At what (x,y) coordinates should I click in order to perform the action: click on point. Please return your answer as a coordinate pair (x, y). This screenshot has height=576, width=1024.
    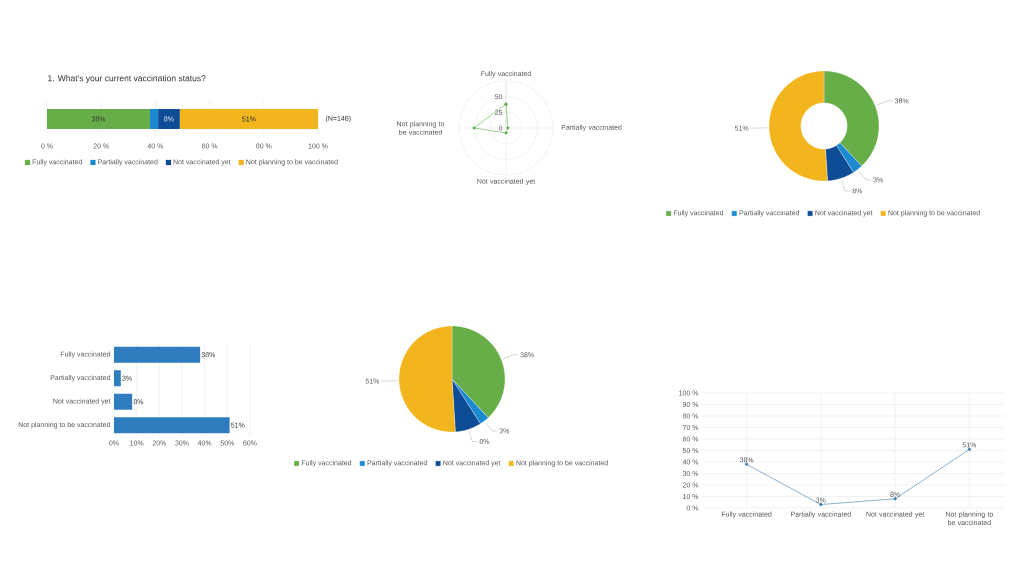
    Looking at the image, I should click on (895, 499).